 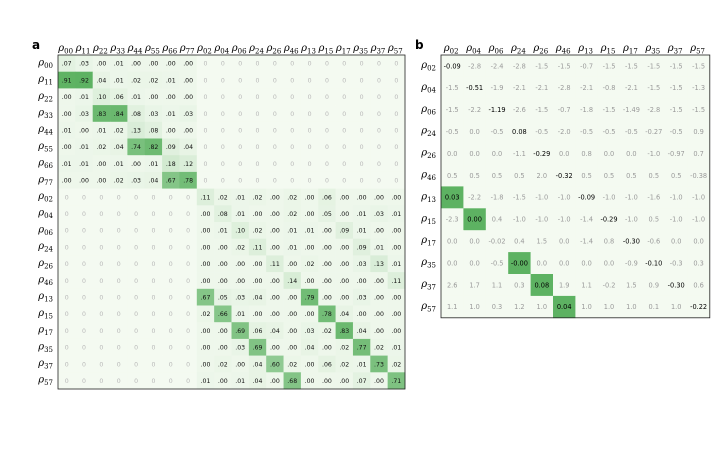 What do you see at coordinates (428, 285) in the screenshot?
I see `row-label: ρ37` at bounding box center [428, 285].